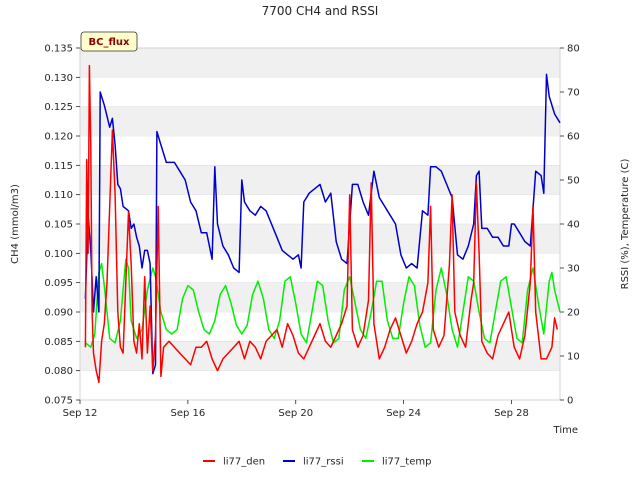  I want to click on y-tick-label: 0.130, so click(58, 78).